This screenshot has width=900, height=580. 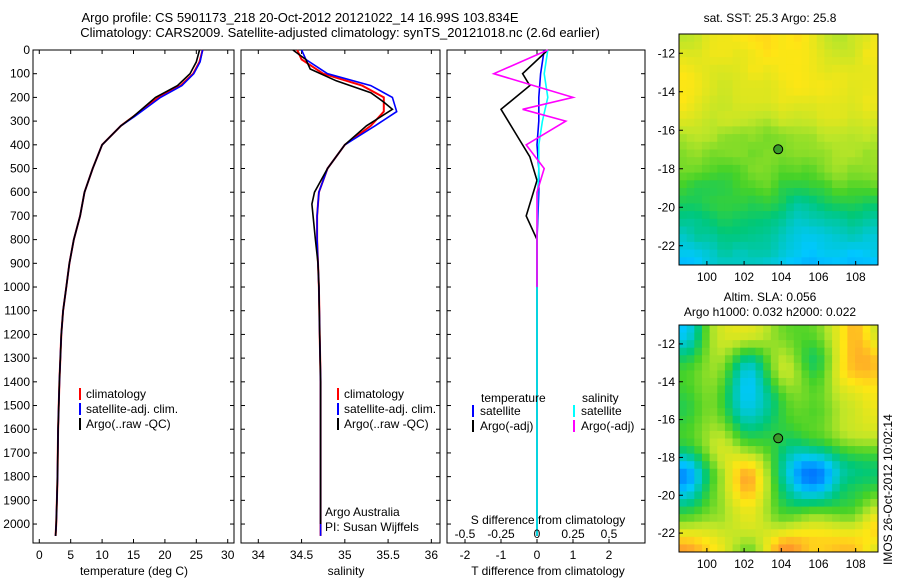 I want to click on sst-map-title: sat. SST: 25.3 Argo: 25.8, so click(x=770, y=18).